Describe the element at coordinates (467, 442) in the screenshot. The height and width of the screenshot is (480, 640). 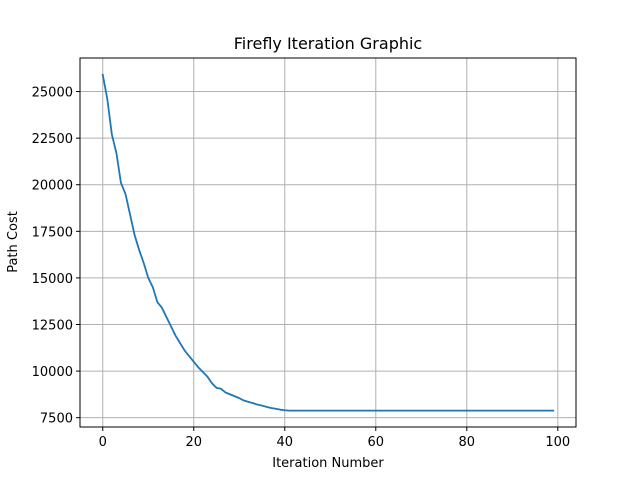
I see `x-tick-label: 80` at that location.